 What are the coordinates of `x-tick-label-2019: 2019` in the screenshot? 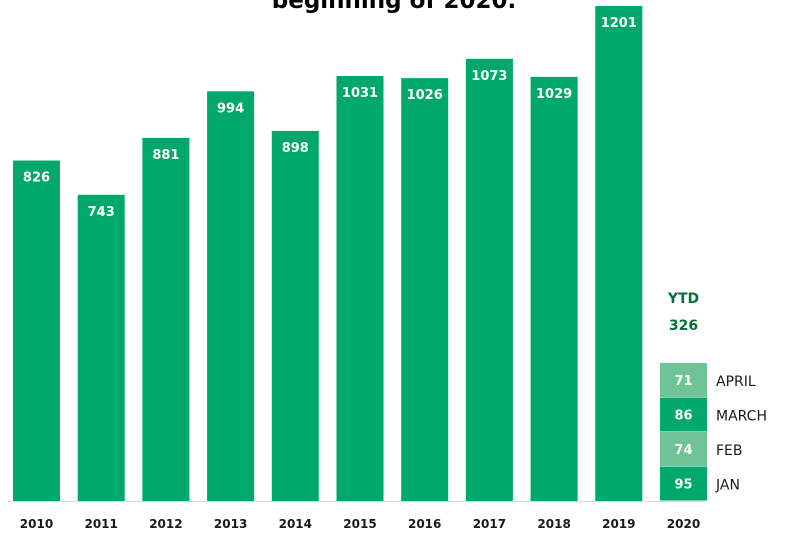 It's located at (618, 524).